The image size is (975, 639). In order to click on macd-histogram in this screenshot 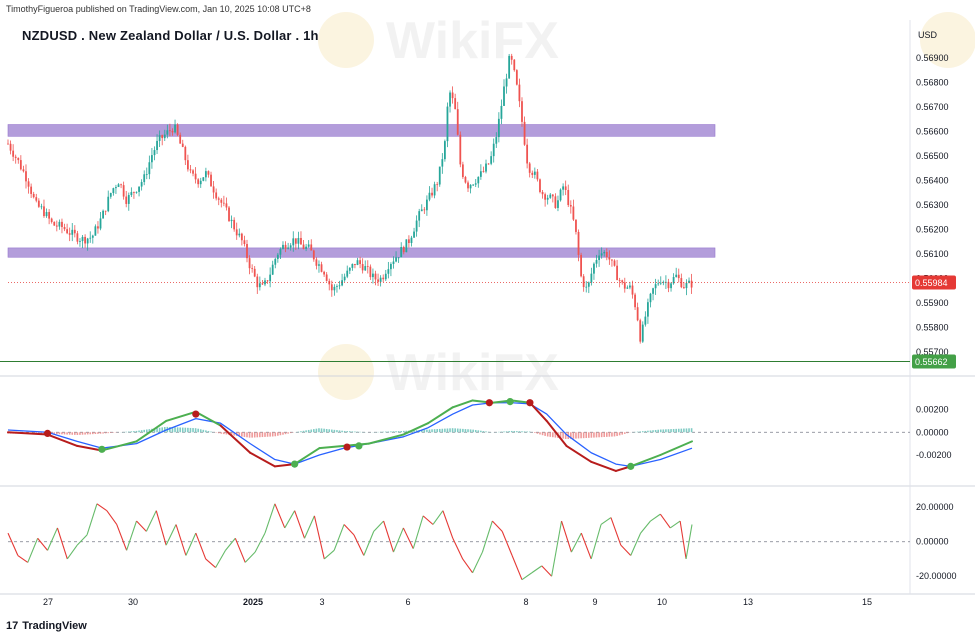, I will do `click(350, 432)`.